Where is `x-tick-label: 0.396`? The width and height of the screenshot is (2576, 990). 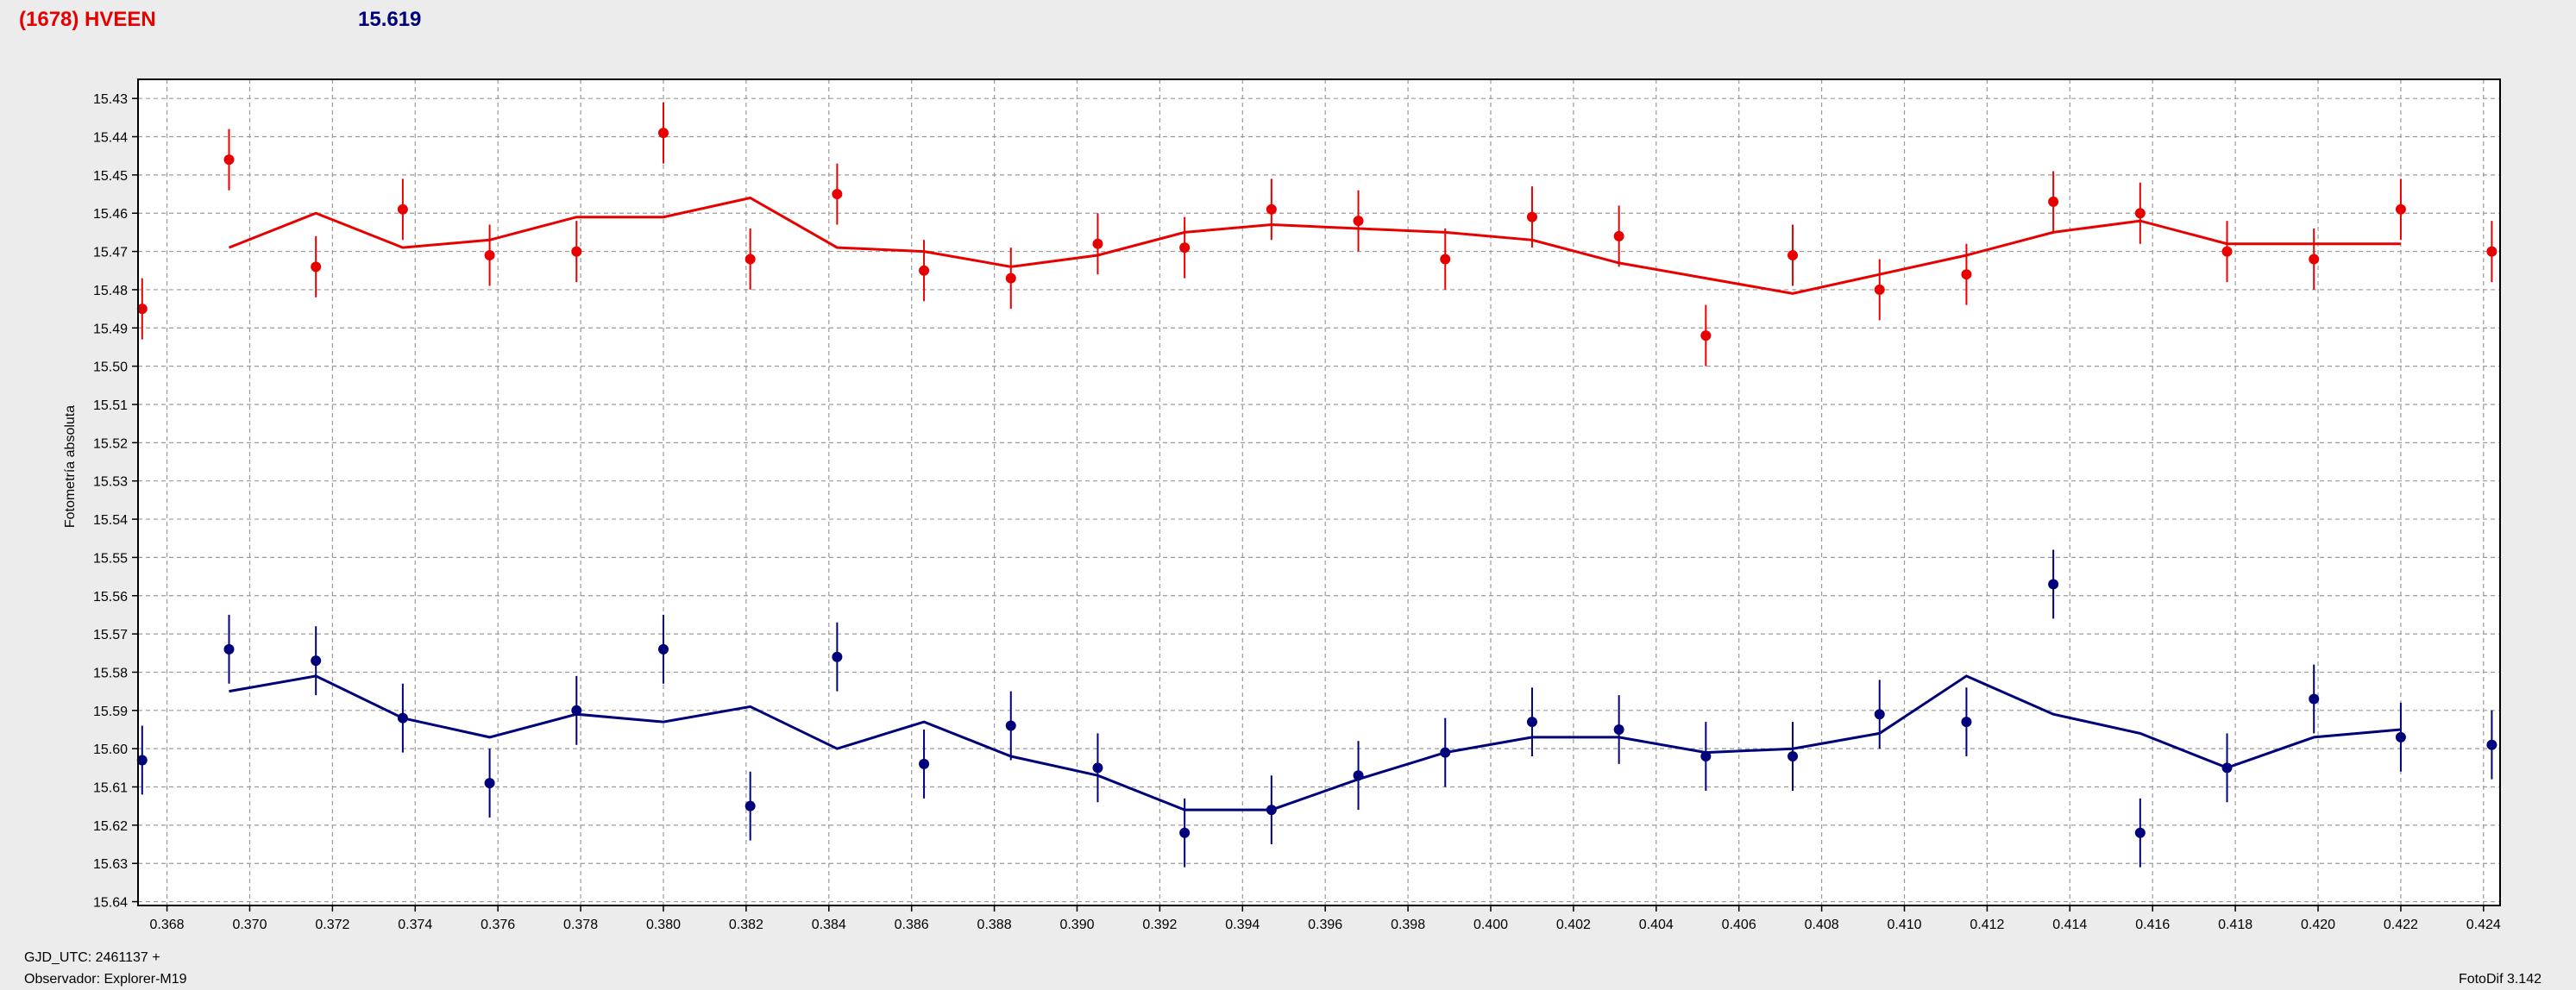
x-tick-label: 0.396 is located at coordinates (1325, 925).